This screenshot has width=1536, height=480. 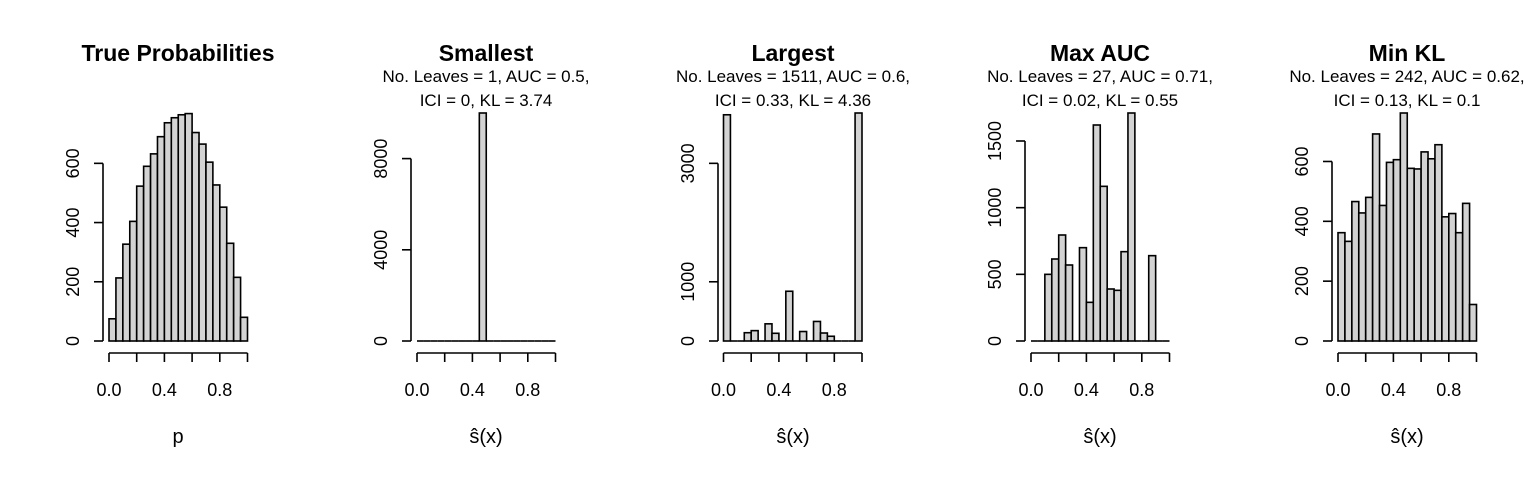 What do you see at coordinates (688, 163) in the screenshot?
I see `y-tick-label: 3000` at bounding box center [688, 163].